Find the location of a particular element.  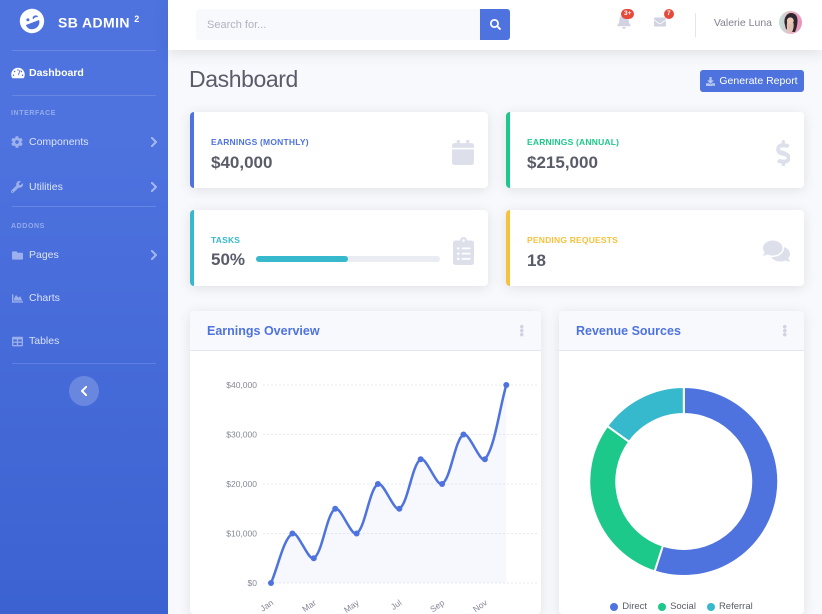

svg-text: $10,000 is located at coordinates (241, 534).